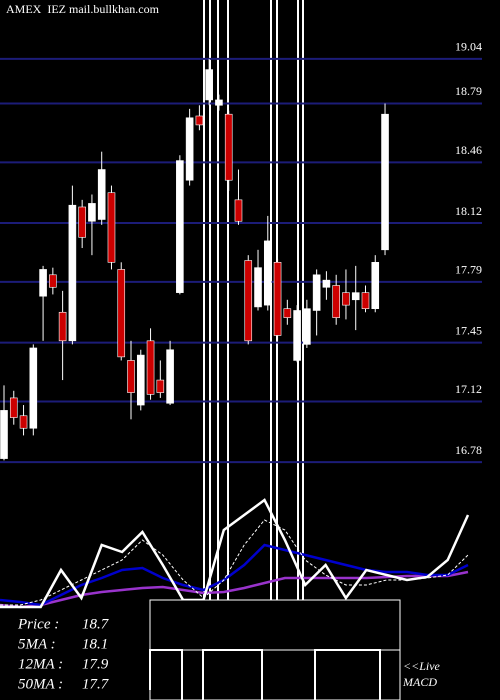 The image size is (500, 700). I want to click on annotation: <<Live, so click(422, 666).